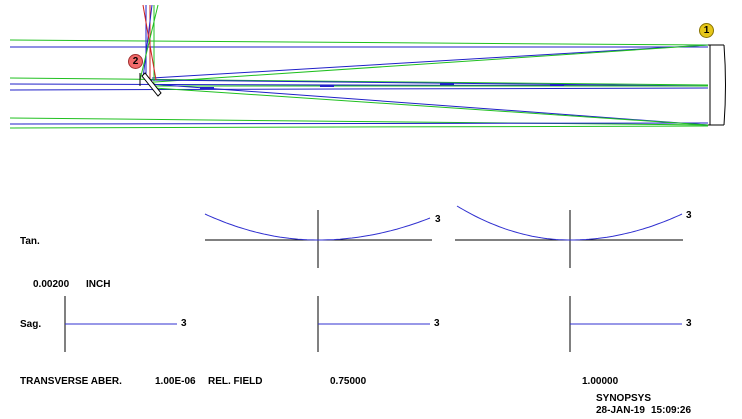 The image size is (742, 419). Describe the element at coordinates (671, 410) in the screenshot. I see `plot-time: 15:09:26` at that location.